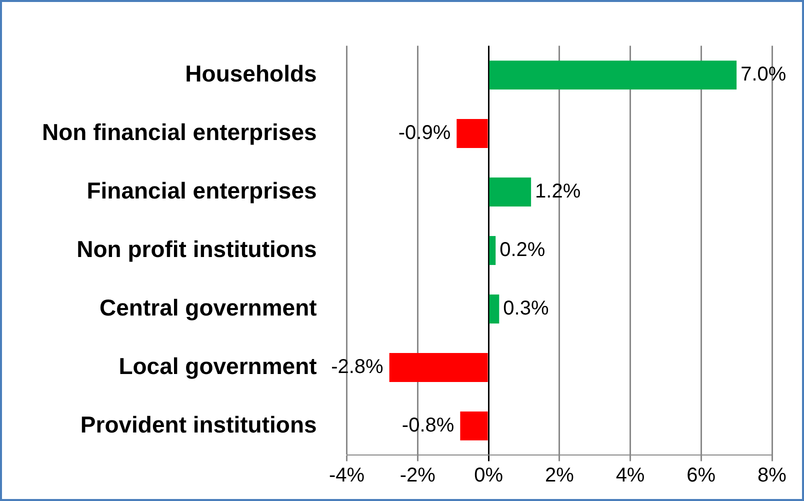  I want to click on y-tick-label: Households, so click(251, 73).